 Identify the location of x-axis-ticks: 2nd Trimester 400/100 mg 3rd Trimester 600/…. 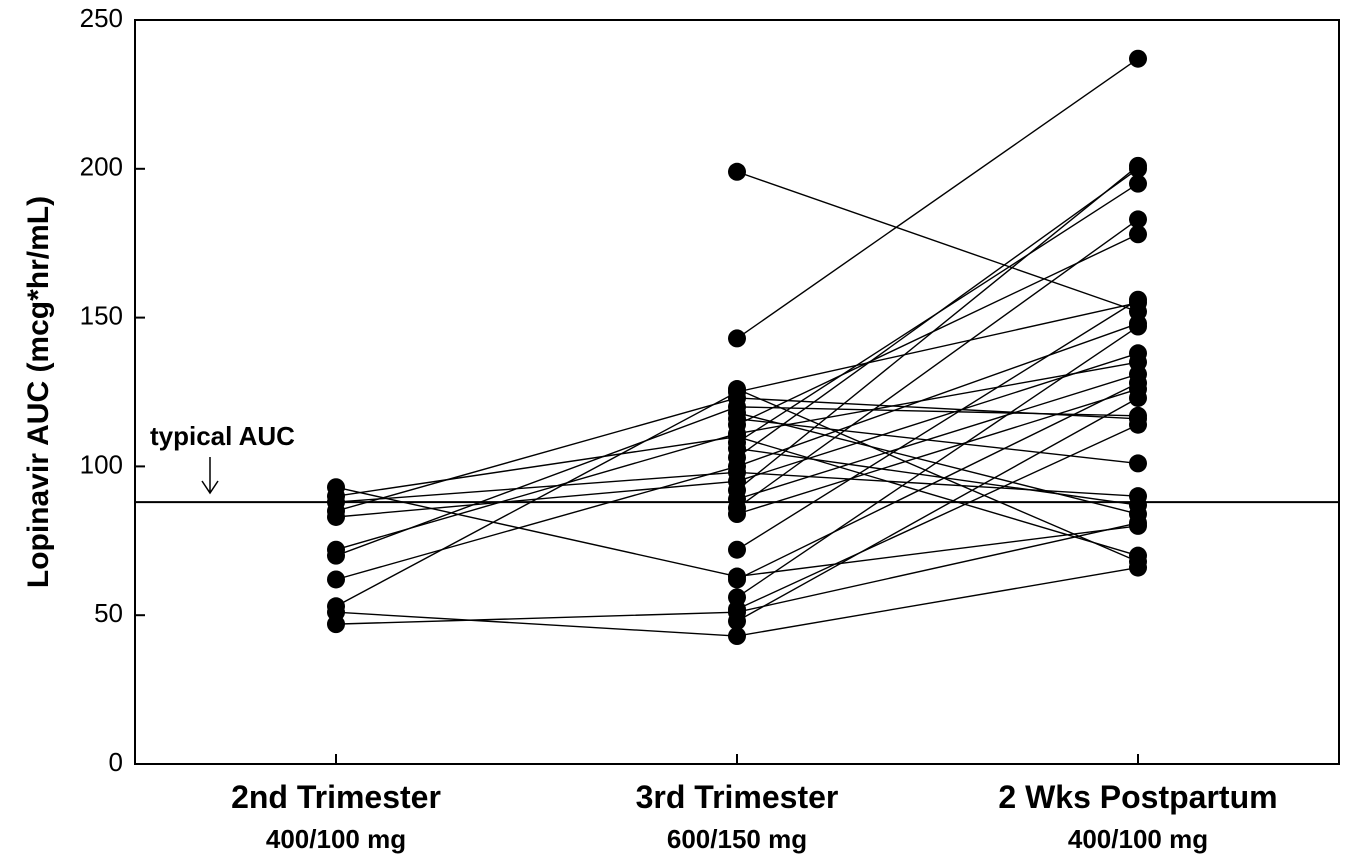
(754, 804).